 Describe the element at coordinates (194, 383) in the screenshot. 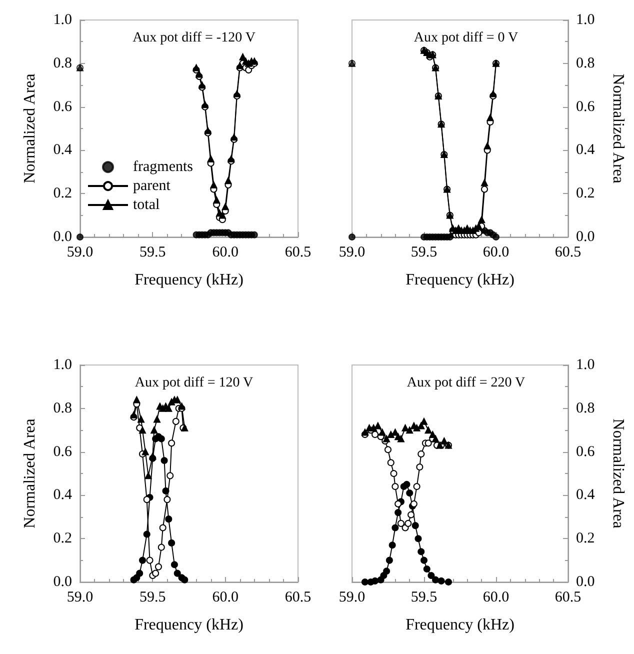

I see `text: Aux pot diff = 120 V` at that location.